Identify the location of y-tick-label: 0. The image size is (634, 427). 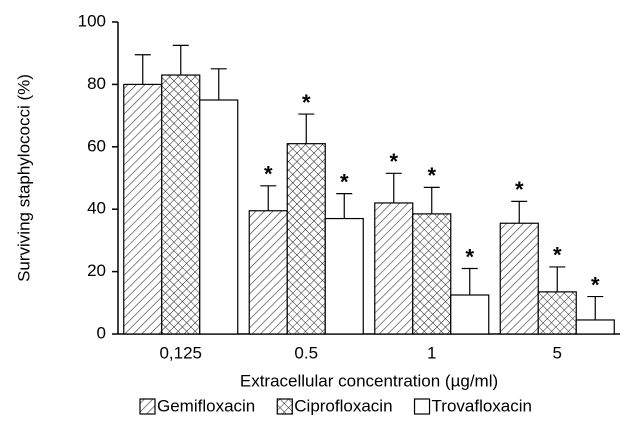
(101, 332).